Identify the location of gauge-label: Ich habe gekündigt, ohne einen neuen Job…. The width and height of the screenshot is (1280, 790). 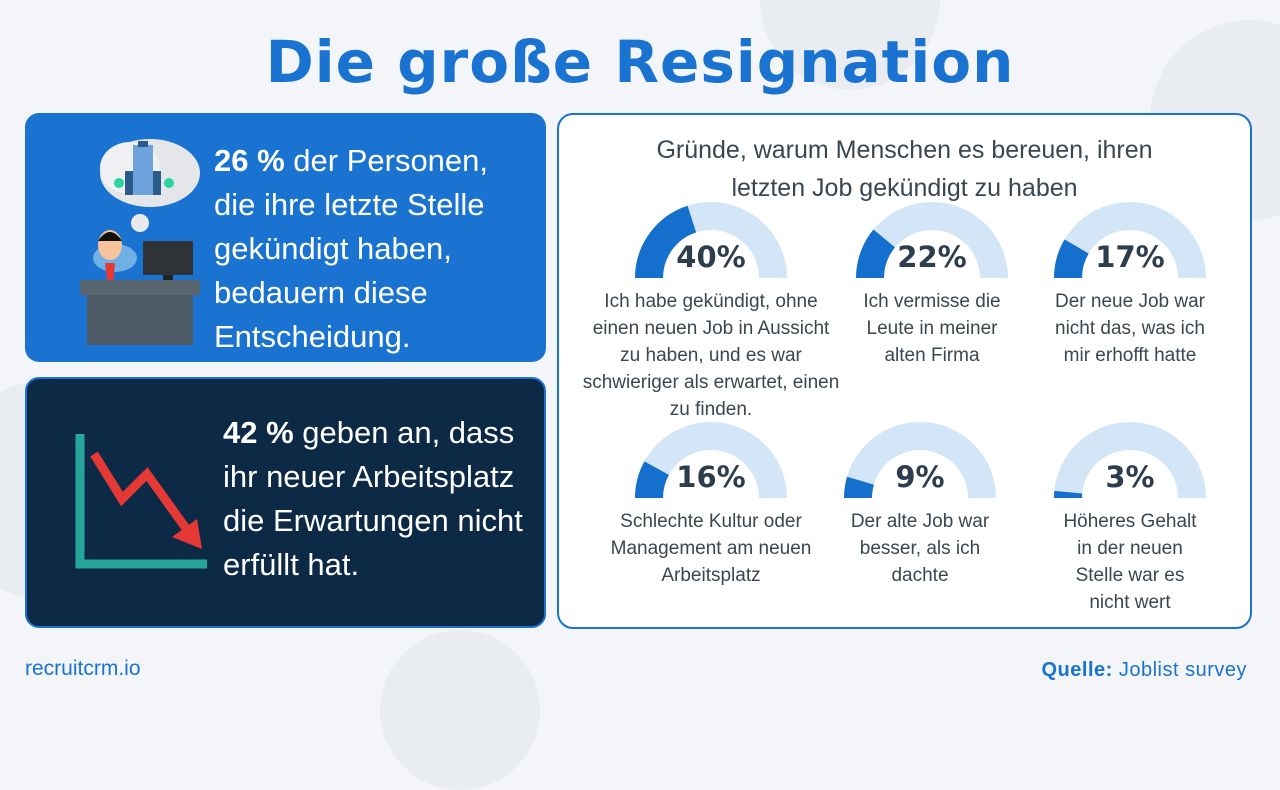
(711, 355).